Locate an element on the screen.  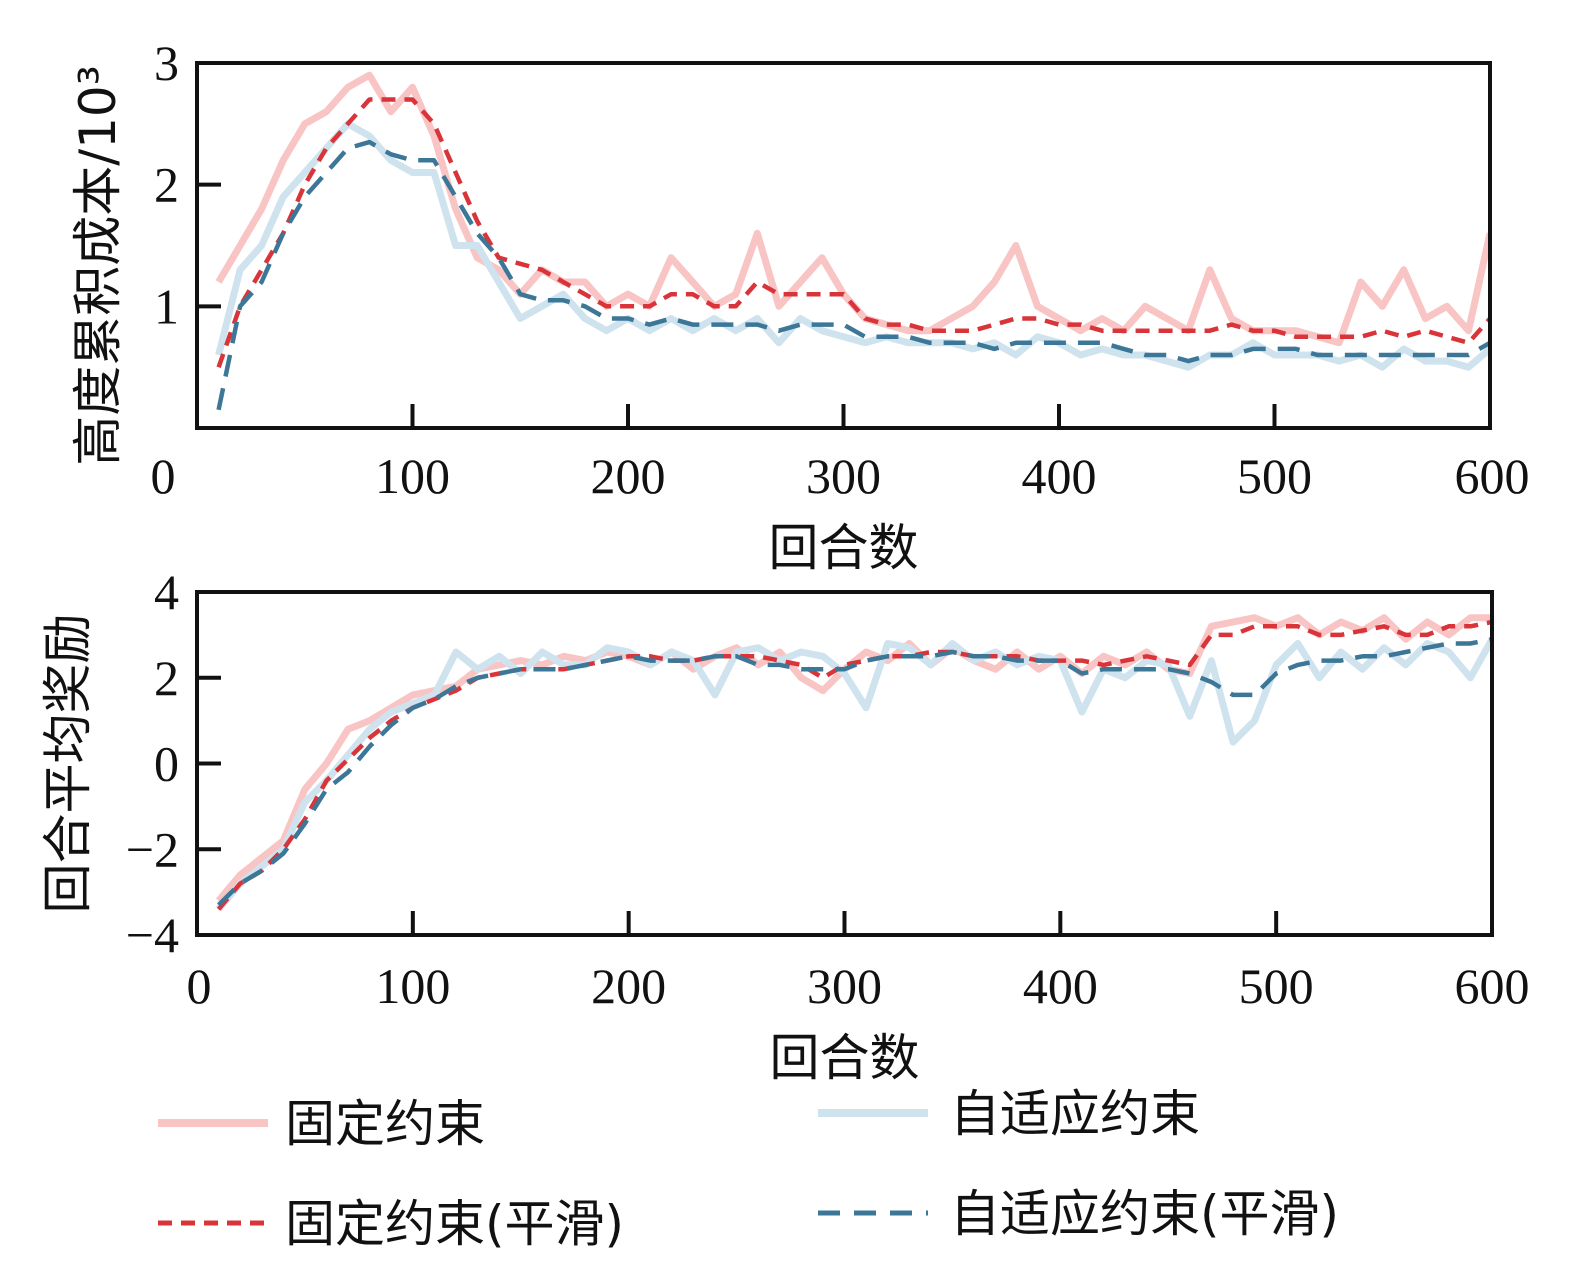
legend-label: 固定约束(平滑) is located at coordinates (454, 1224).